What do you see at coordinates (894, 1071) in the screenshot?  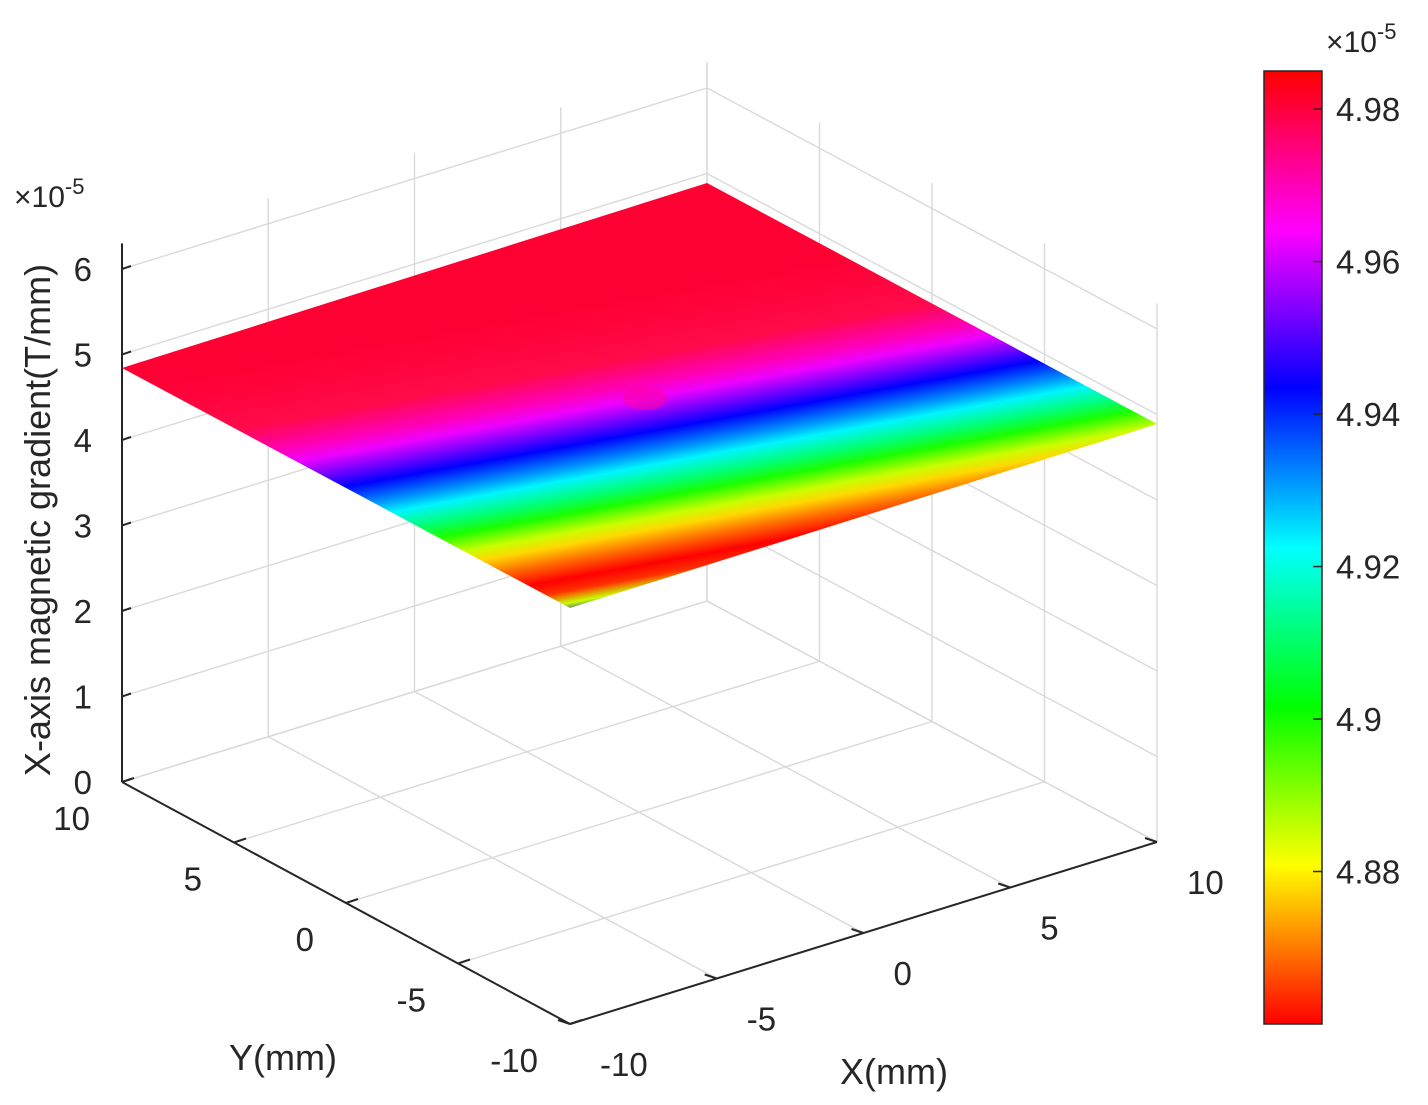 I see `x-axis-label: X(mm)` at bounding box center [894, 1071].